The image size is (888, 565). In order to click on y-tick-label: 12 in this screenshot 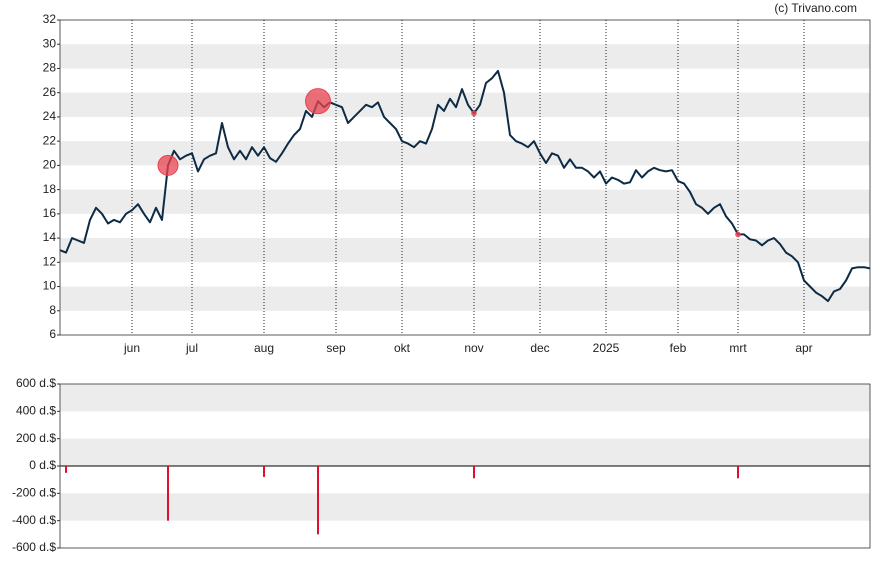, I will do `click(50, 261)`.